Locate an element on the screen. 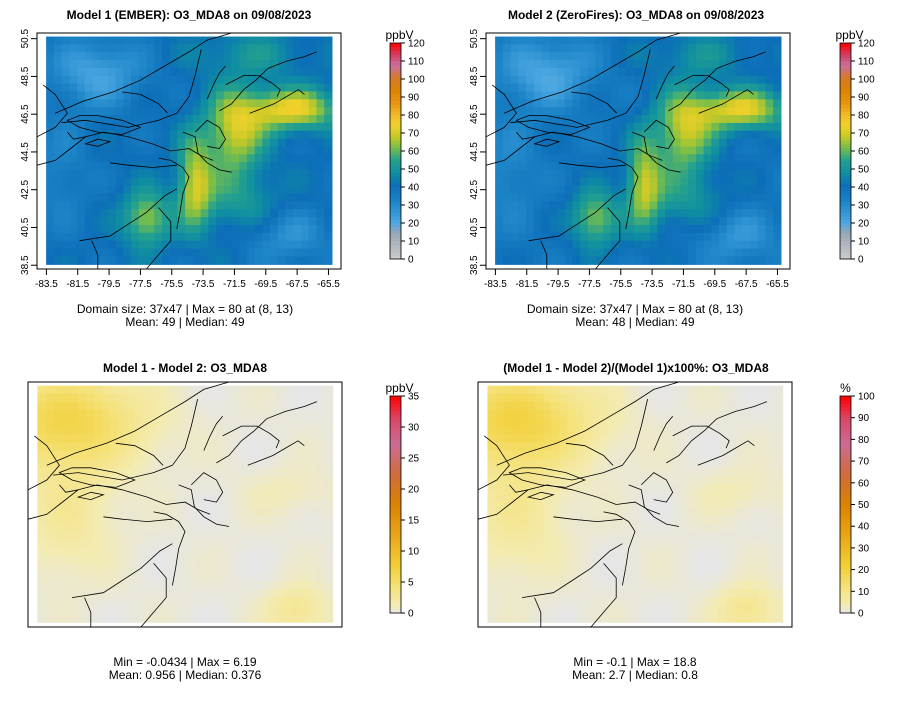  boundary-line is located at coordinates (138, 519).